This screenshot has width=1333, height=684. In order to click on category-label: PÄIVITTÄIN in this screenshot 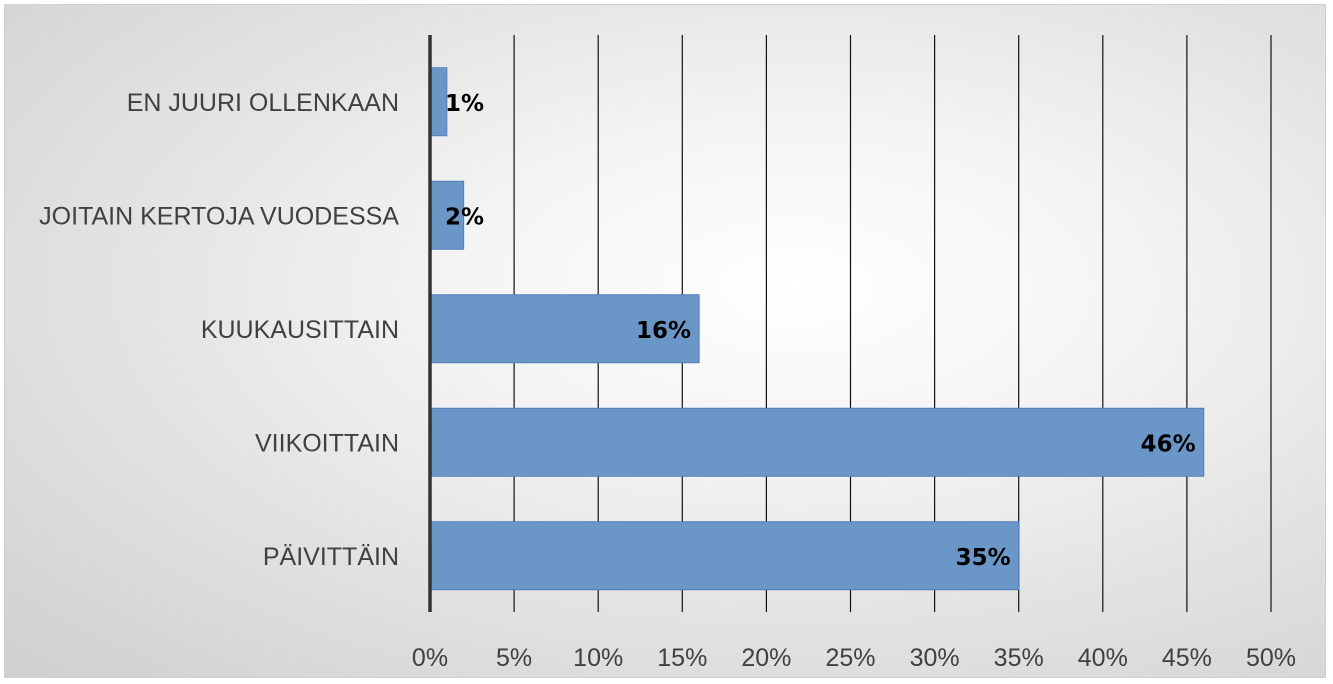, I will do `click(331, 557)`.